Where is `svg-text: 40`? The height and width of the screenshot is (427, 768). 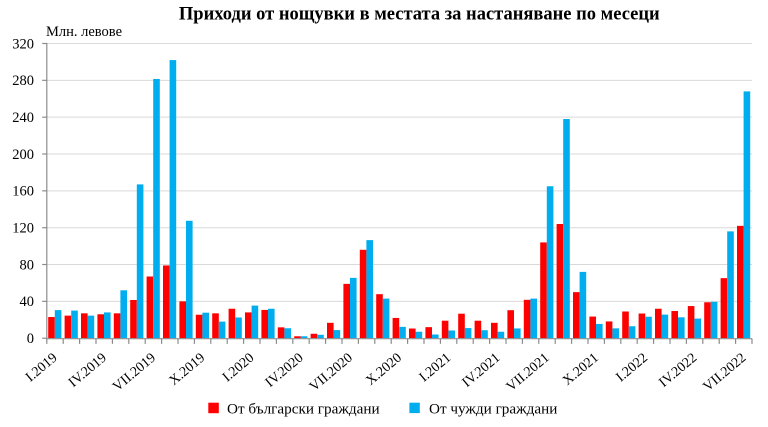 svg-text: 40 is located at coordinates (27, 302).